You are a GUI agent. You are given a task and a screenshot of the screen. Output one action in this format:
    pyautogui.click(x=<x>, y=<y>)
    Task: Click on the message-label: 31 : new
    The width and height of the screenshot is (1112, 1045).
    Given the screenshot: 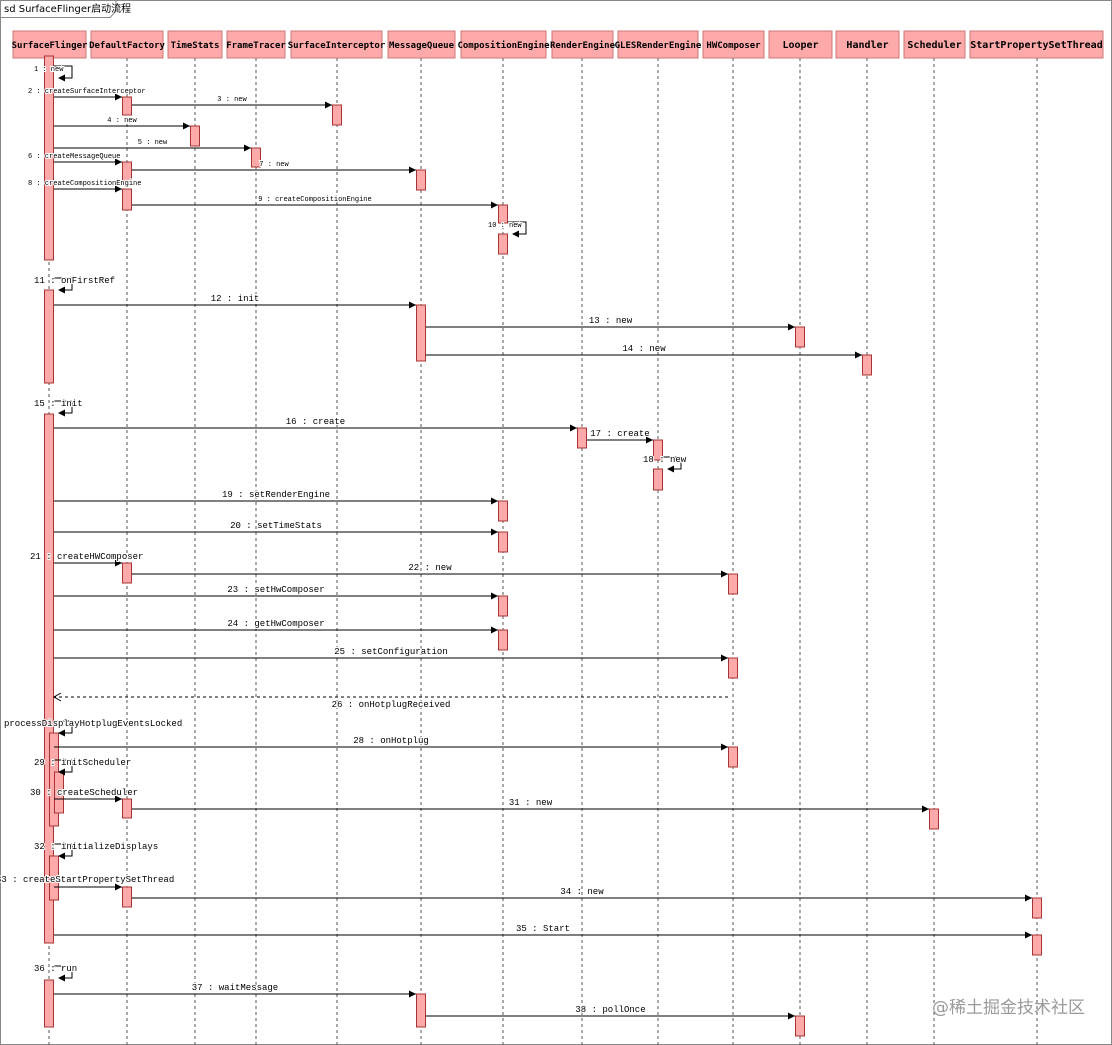 What is the action you would take?
    pyautogui.click(x=531, y=803)
    